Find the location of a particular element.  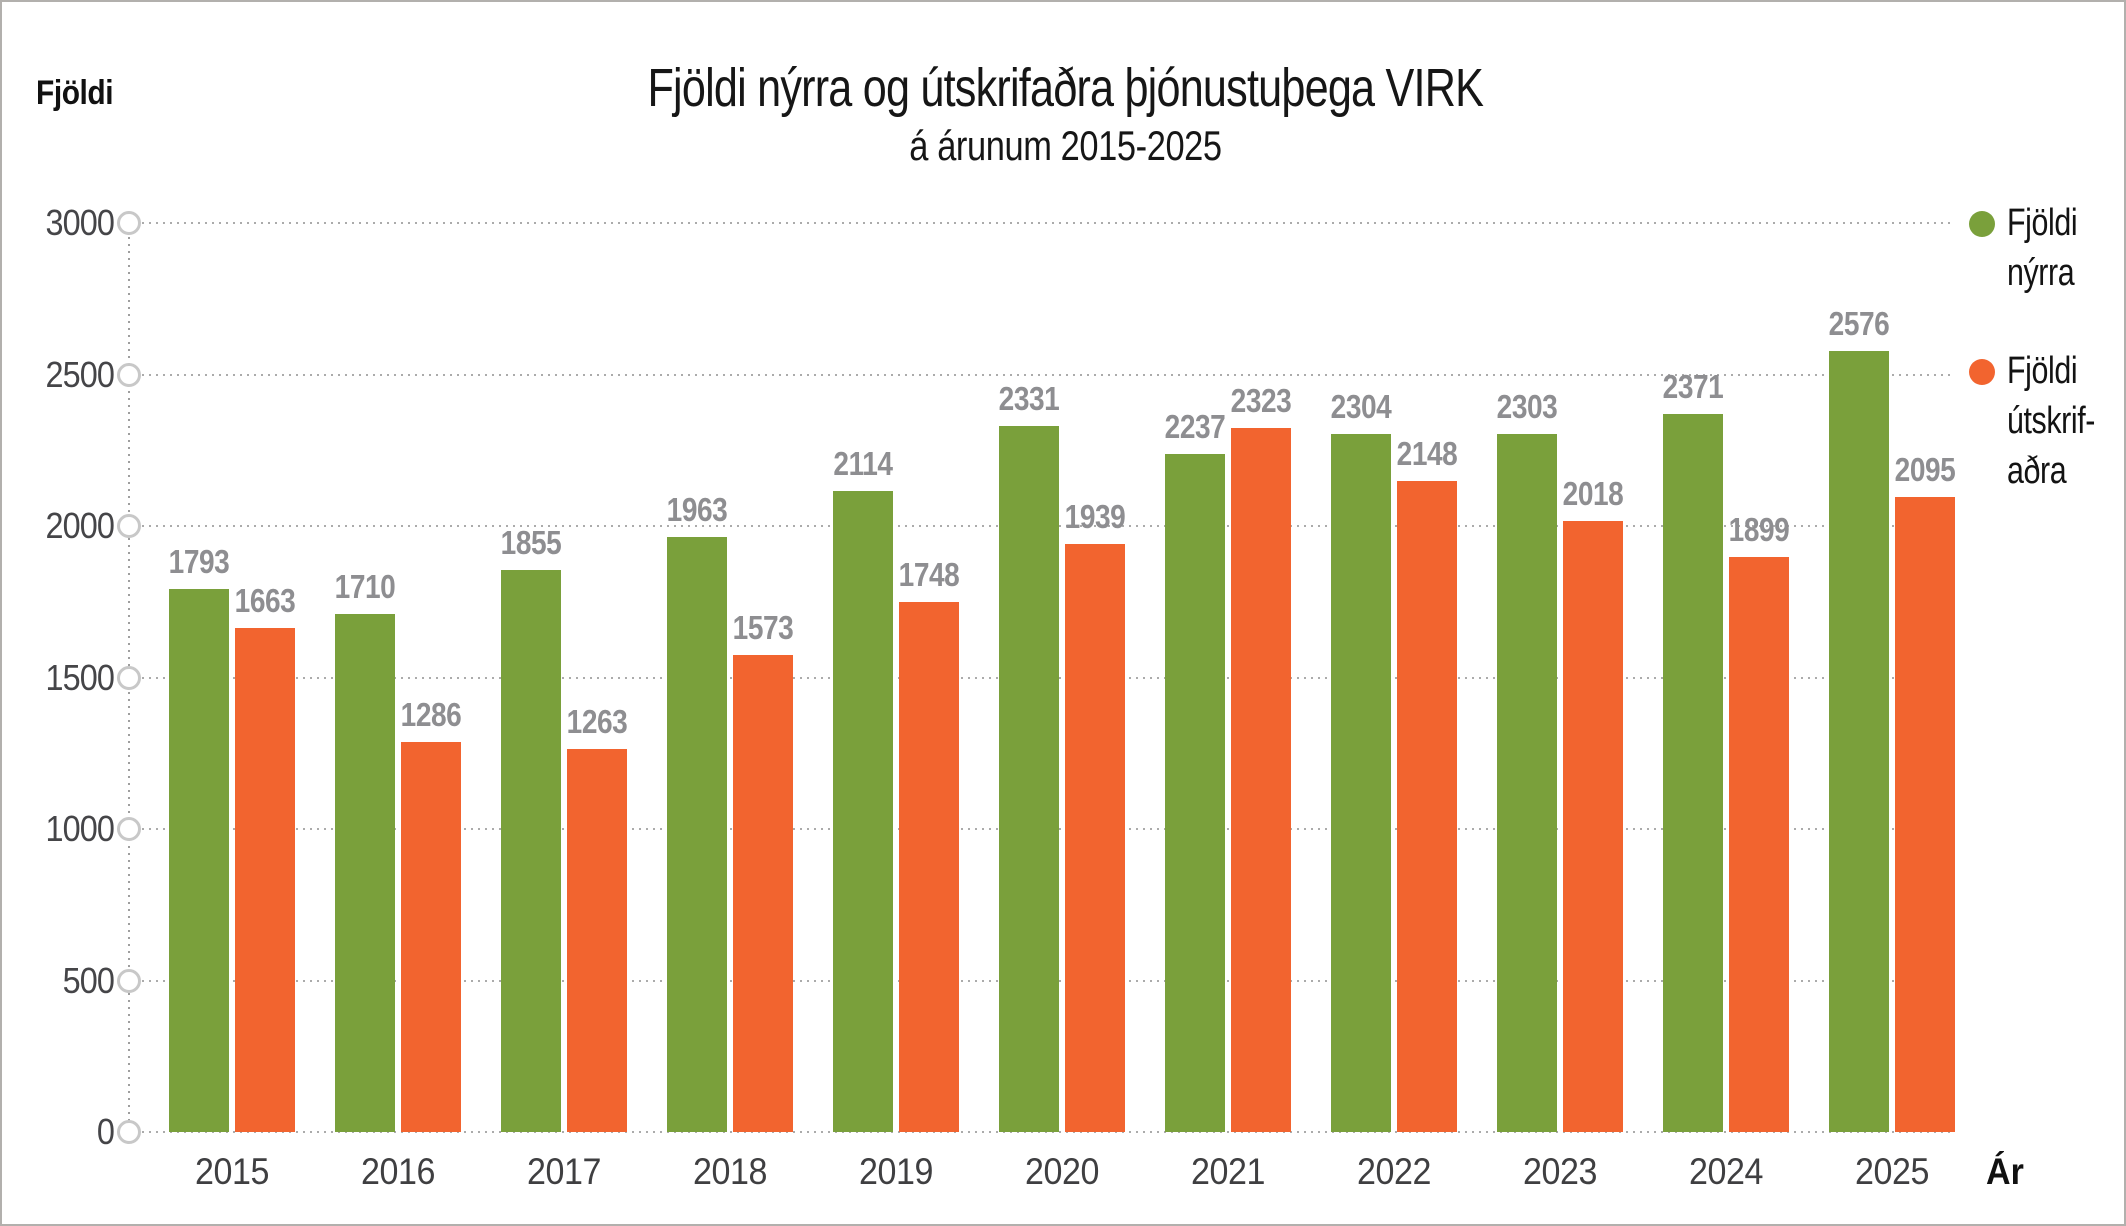

bar-fjoldi-utskrifadra-2024 is located at coordinates (1759, 844).